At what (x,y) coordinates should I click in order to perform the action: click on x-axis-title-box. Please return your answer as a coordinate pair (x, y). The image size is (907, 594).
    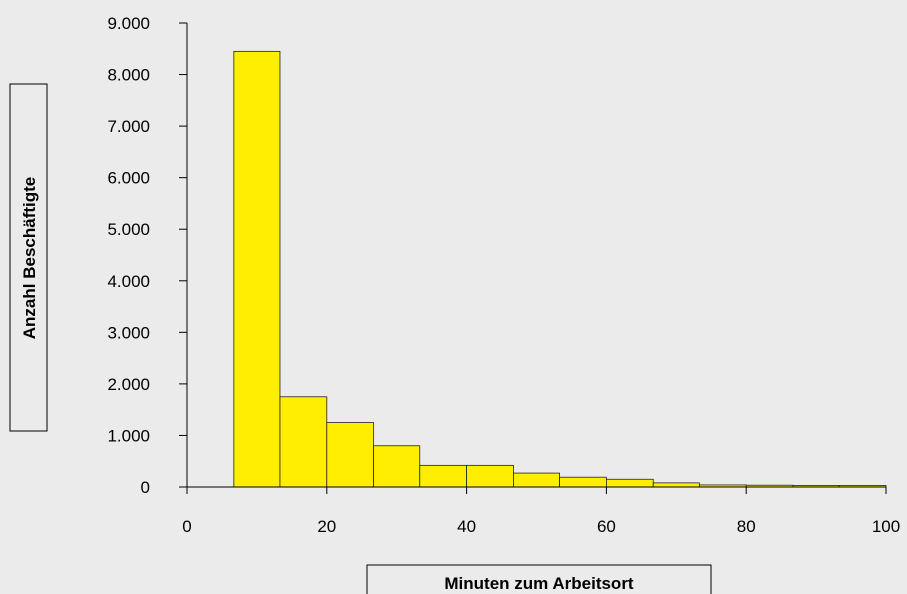
    Looking at the image, I should click on (539, 579).